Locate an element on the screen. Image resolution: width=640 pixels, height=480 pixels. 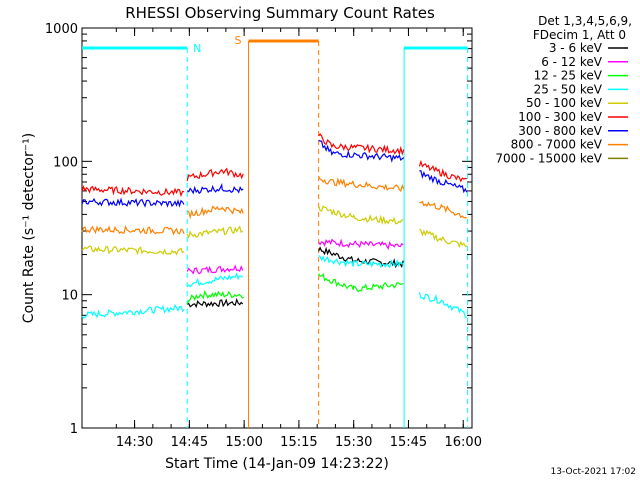
x-axis-label: Start Time (14-Jan-09 14:23:22) is located at coordinates (277, 464).